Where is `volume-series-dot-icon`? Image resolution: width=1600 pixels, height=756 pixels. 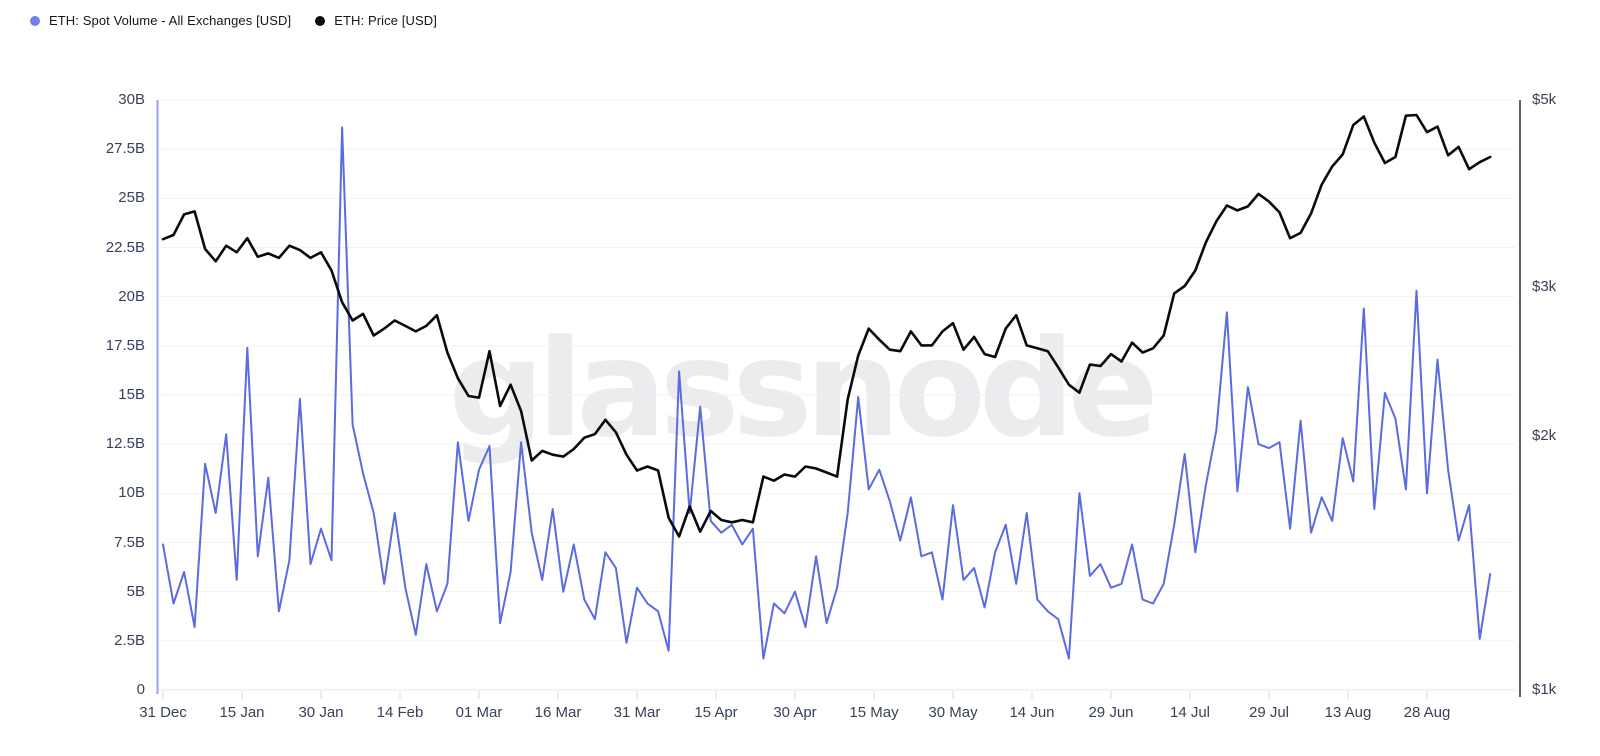
volume-series-dot-icon is located at coordinates (35, 20).